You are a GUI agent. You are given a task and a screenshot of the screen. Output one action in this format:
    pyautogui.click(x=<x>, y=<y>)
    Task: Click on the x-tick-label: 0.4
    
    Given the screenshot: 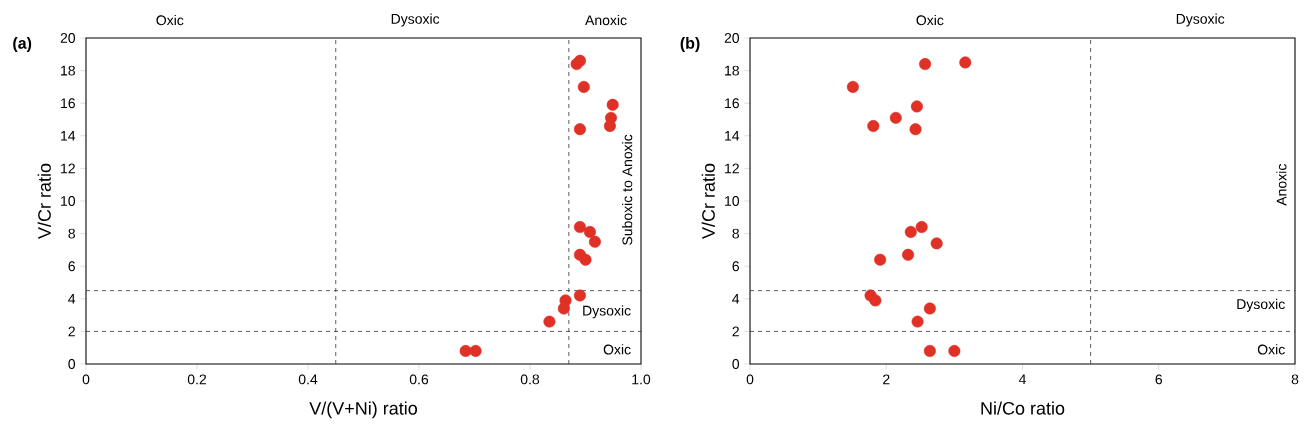 What is the action you would take?
    pyautogui.click(x=308, y=379)
    